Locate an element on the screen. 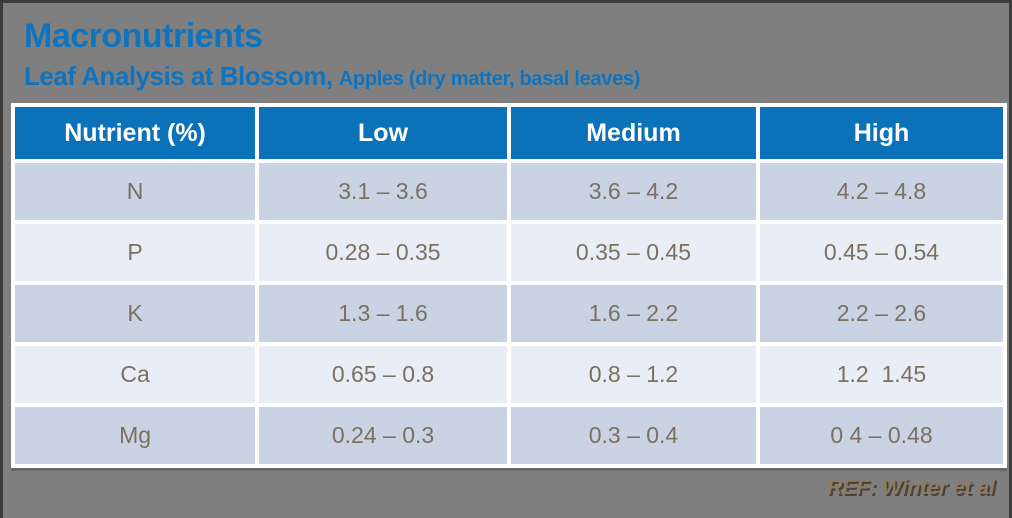  cell-high: 0 4 – 0.48 is located at coordinates (881, 435).